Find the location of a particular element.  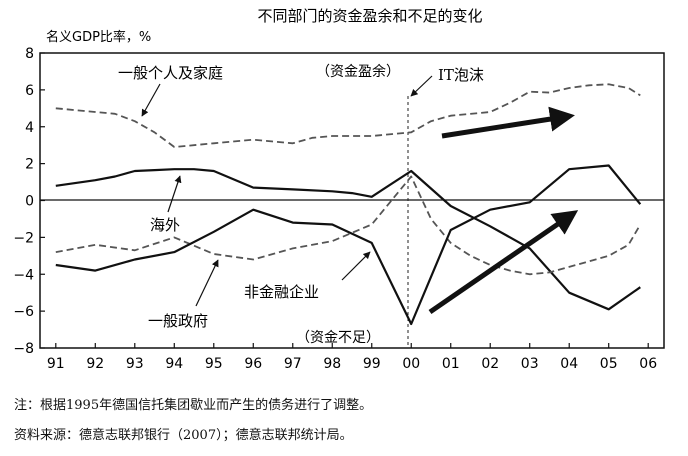

arrow-household is located at coordinates (151, 100).